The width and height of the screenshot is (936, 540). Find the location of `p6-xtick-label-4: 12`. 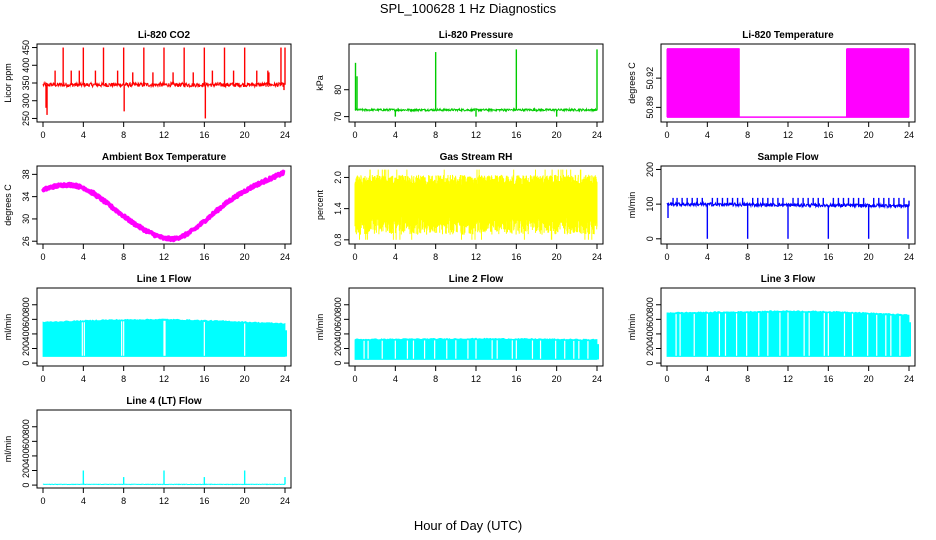

p6-xtick-label-4: 12 is located at coordinates (788, 257).